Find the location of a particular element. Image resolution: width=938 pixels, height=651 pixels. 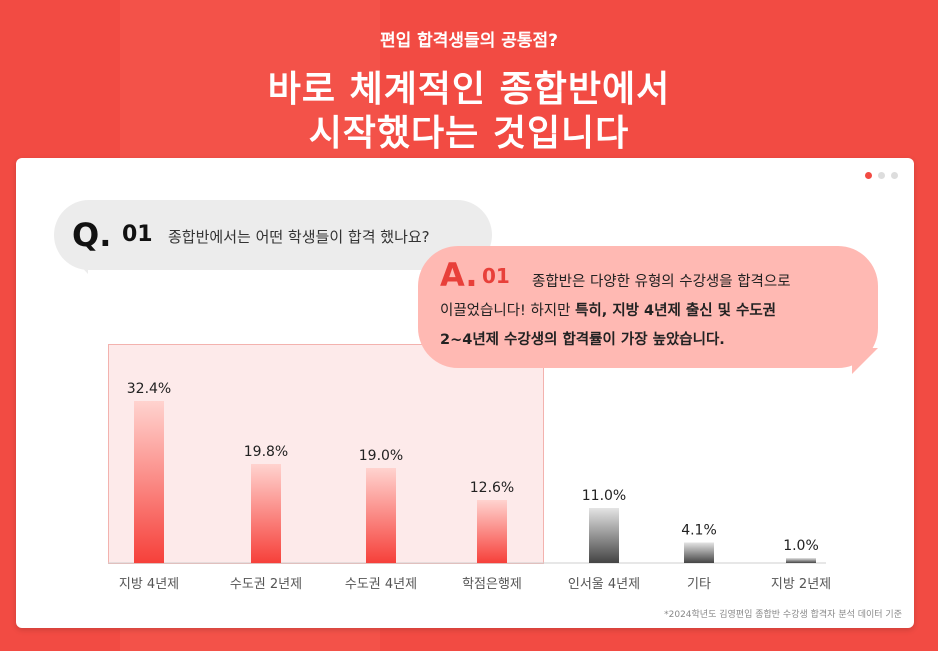

bar-value-label: 1.0% is located at coordinates (801, 546).